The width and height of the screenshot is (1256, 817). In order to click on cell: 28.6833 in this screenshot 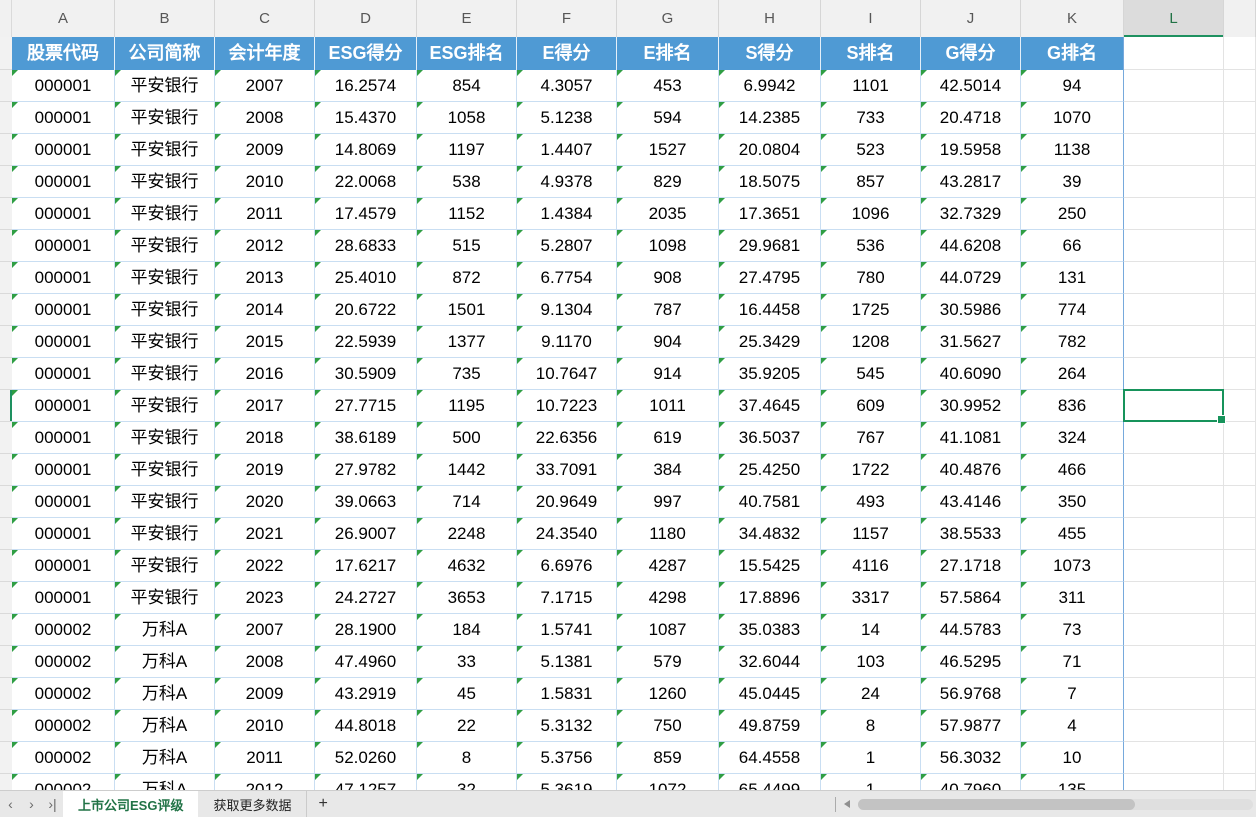, I will do `click(366, 246)`.